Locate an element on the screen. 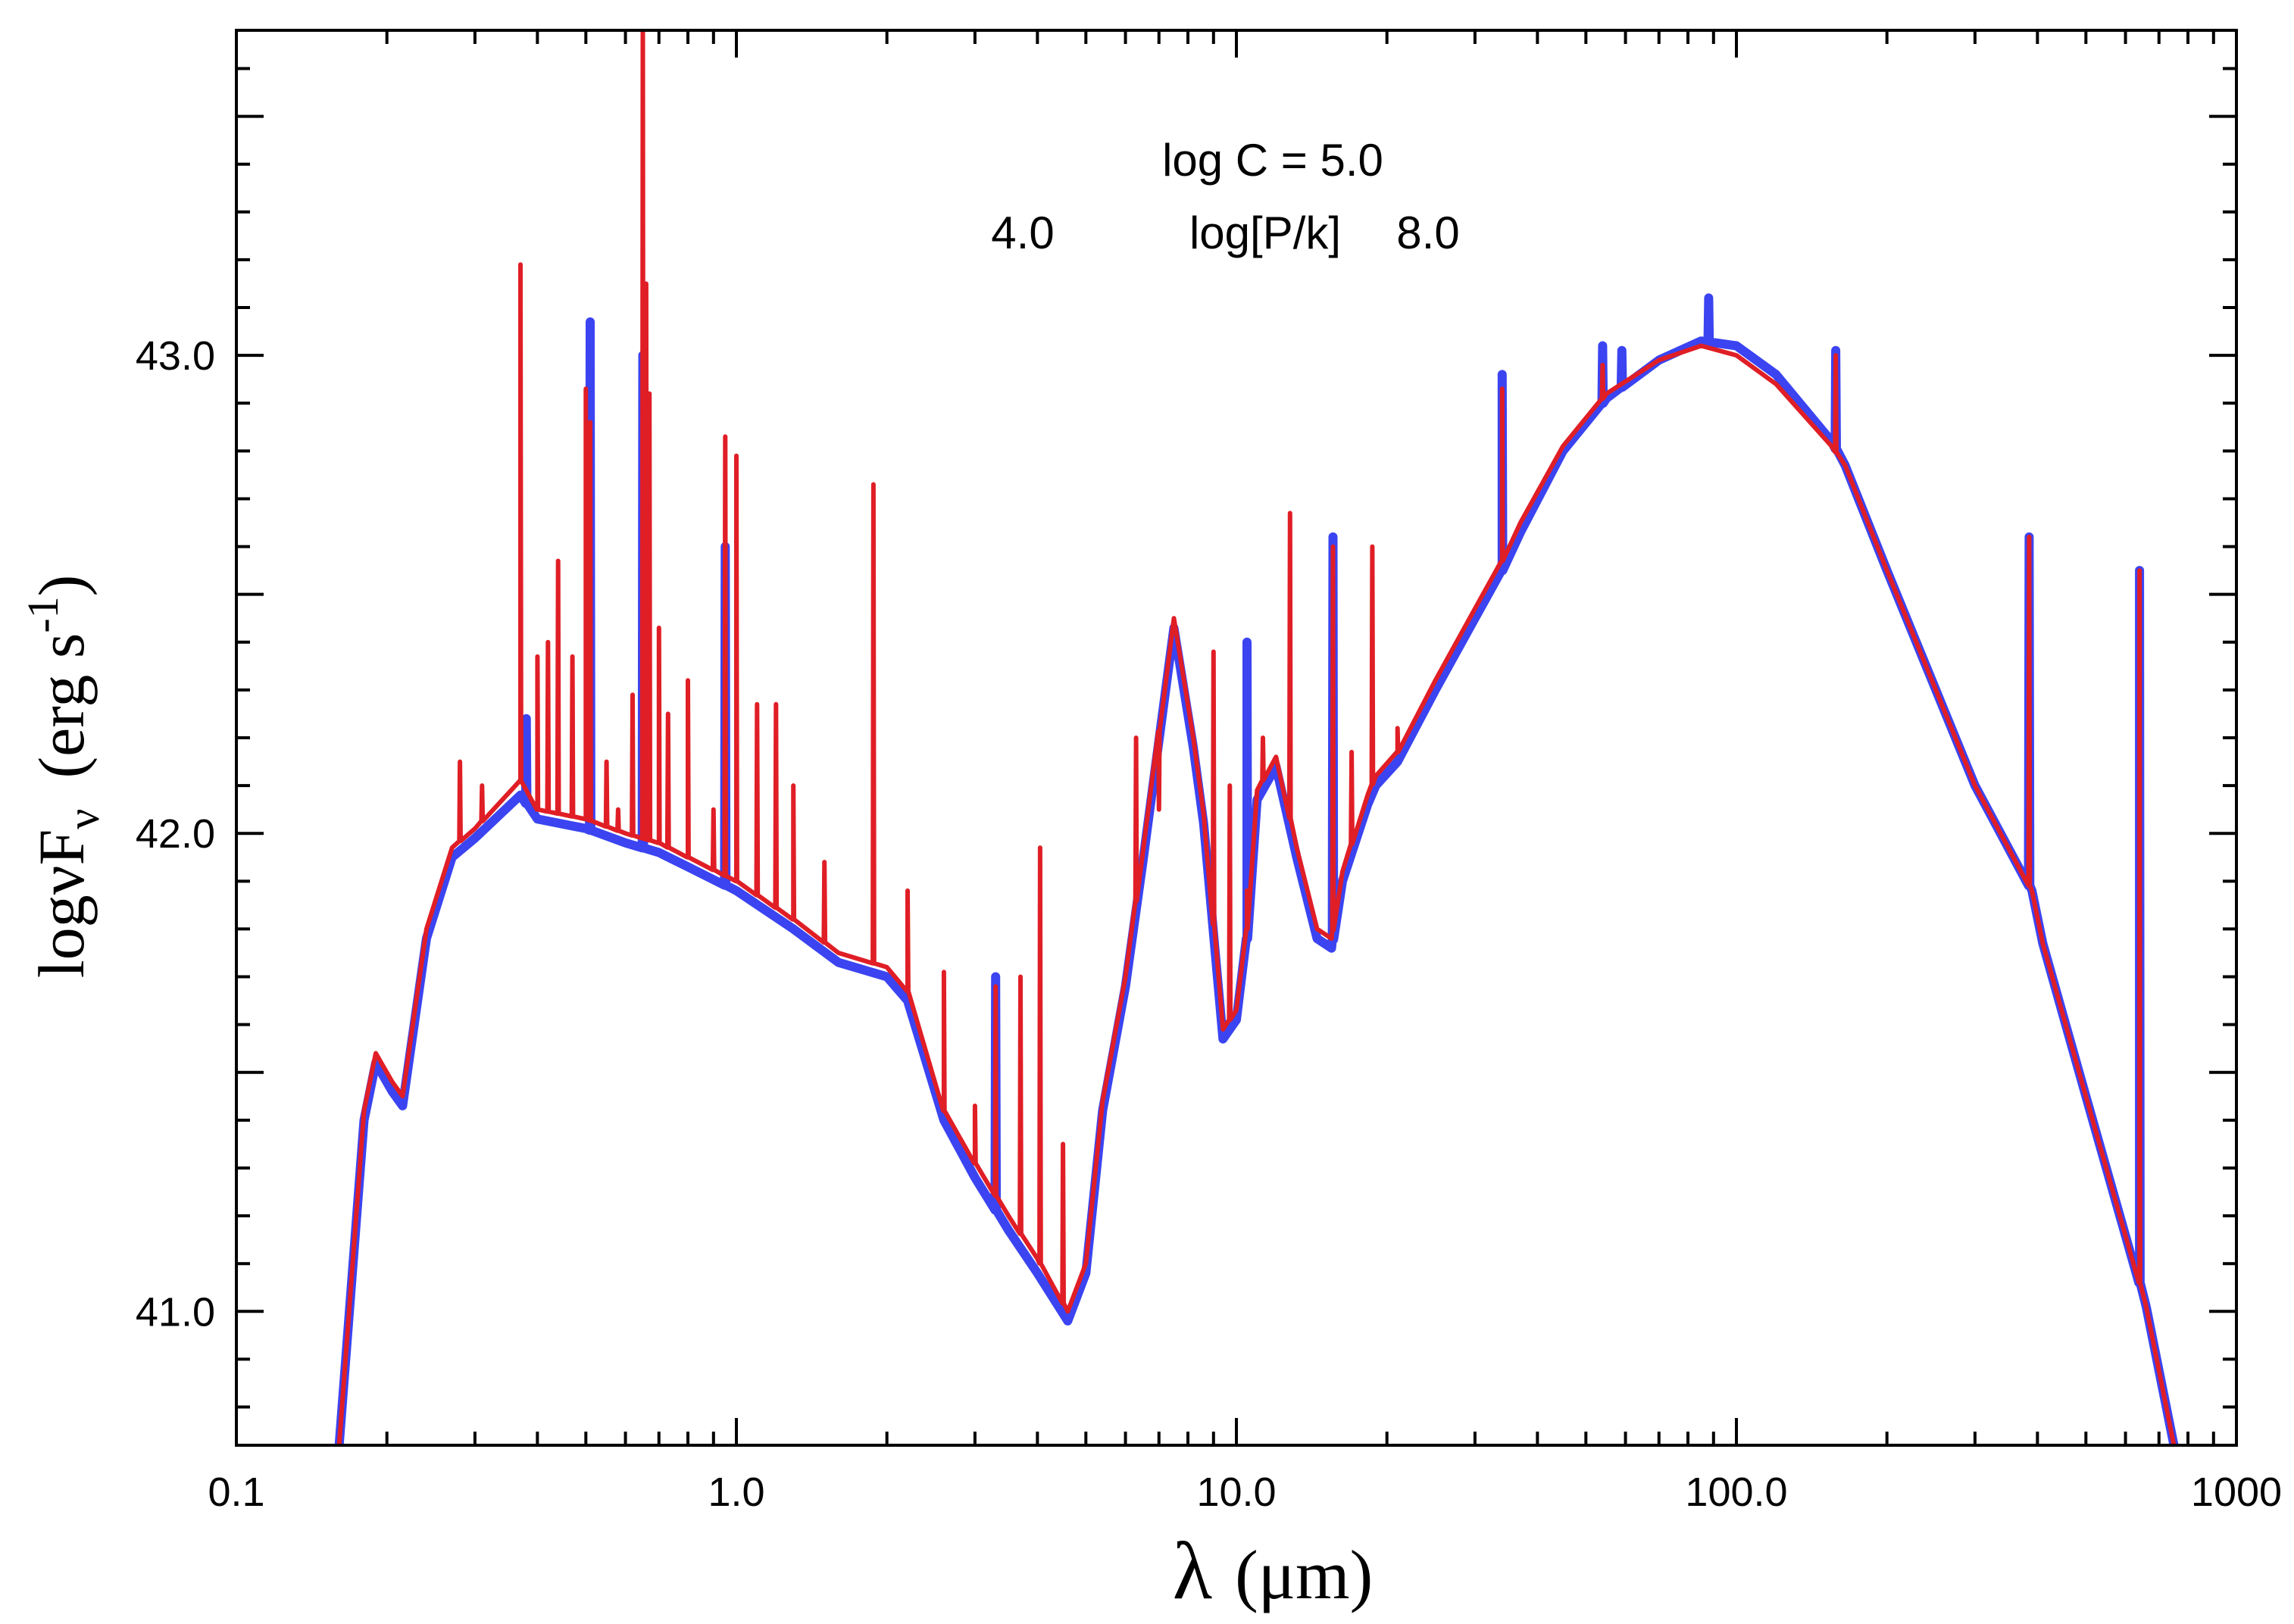 This screenshot has width=2294, height=1624. annotation-low-value: 4.0 is located at coordinates (1023, 233).